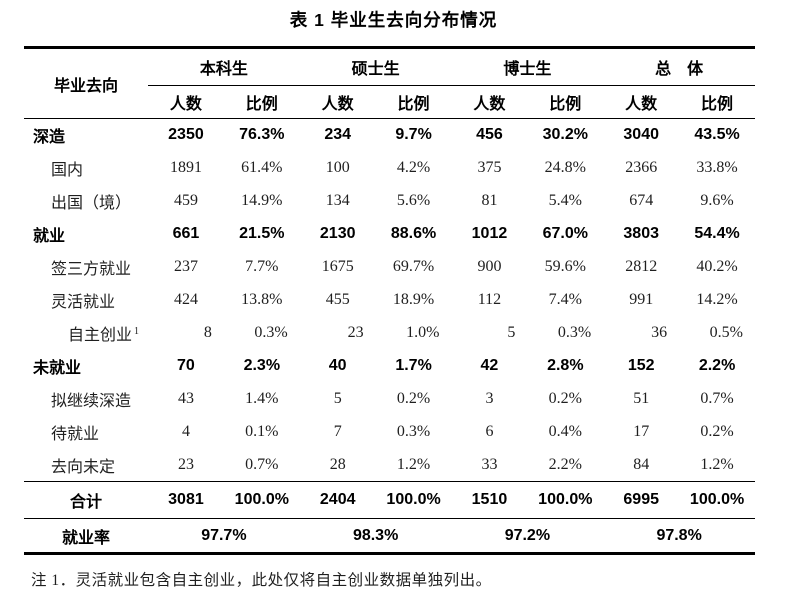  Describe the element at coordinates (389, 168) in the screenshot. I see `table-row: 国内 1891 61.4% 100 4.2% 375 24.8% 2366 33.8%` at that location.